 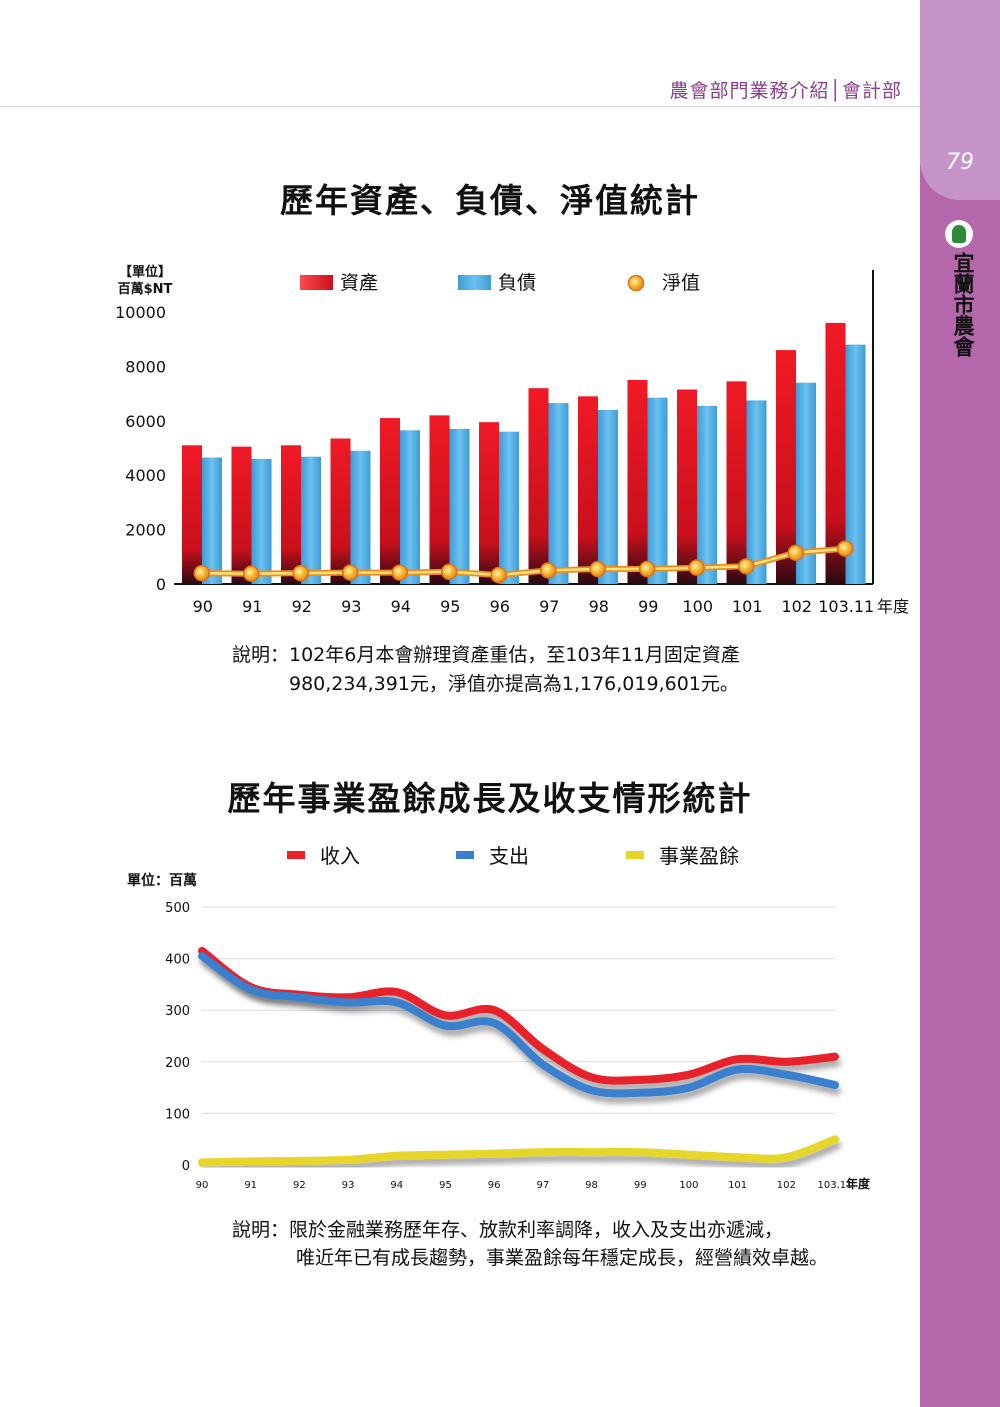 What do you see at coordinates (316, 282) in the screenshot?
I see `legend-asset-swatch` at bounding box center [316, 282].